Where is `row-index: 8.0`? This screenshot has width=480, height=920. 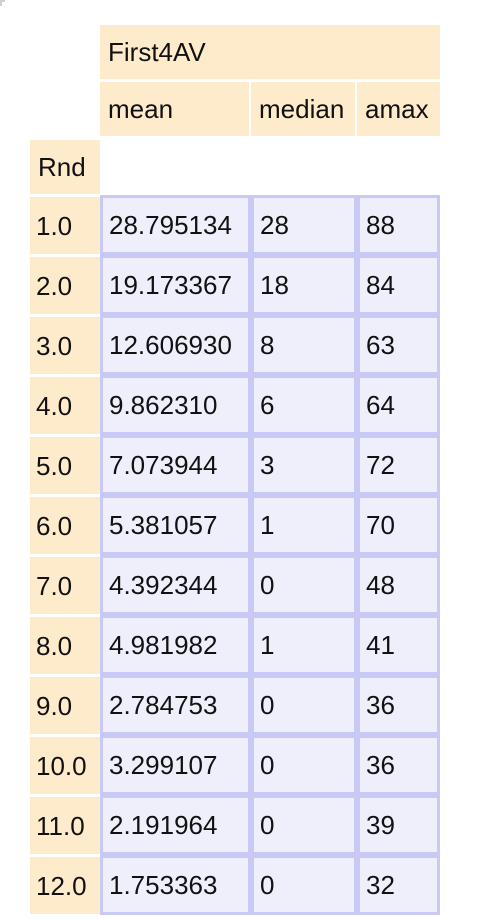
row-index: 8.0 is located at coordinates (65, 645).